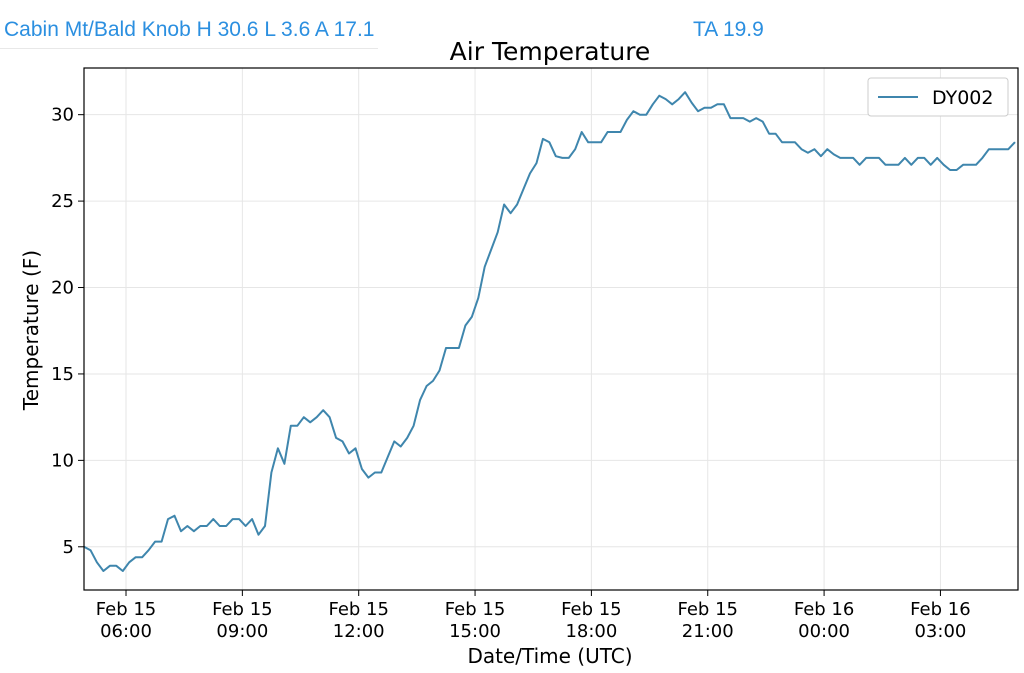 The width and height of the screenshot is (1024, 673). Describe the element at coordinates (940, 609) in the screenshot. I see `x-tick-date: Feb 16` at that location.